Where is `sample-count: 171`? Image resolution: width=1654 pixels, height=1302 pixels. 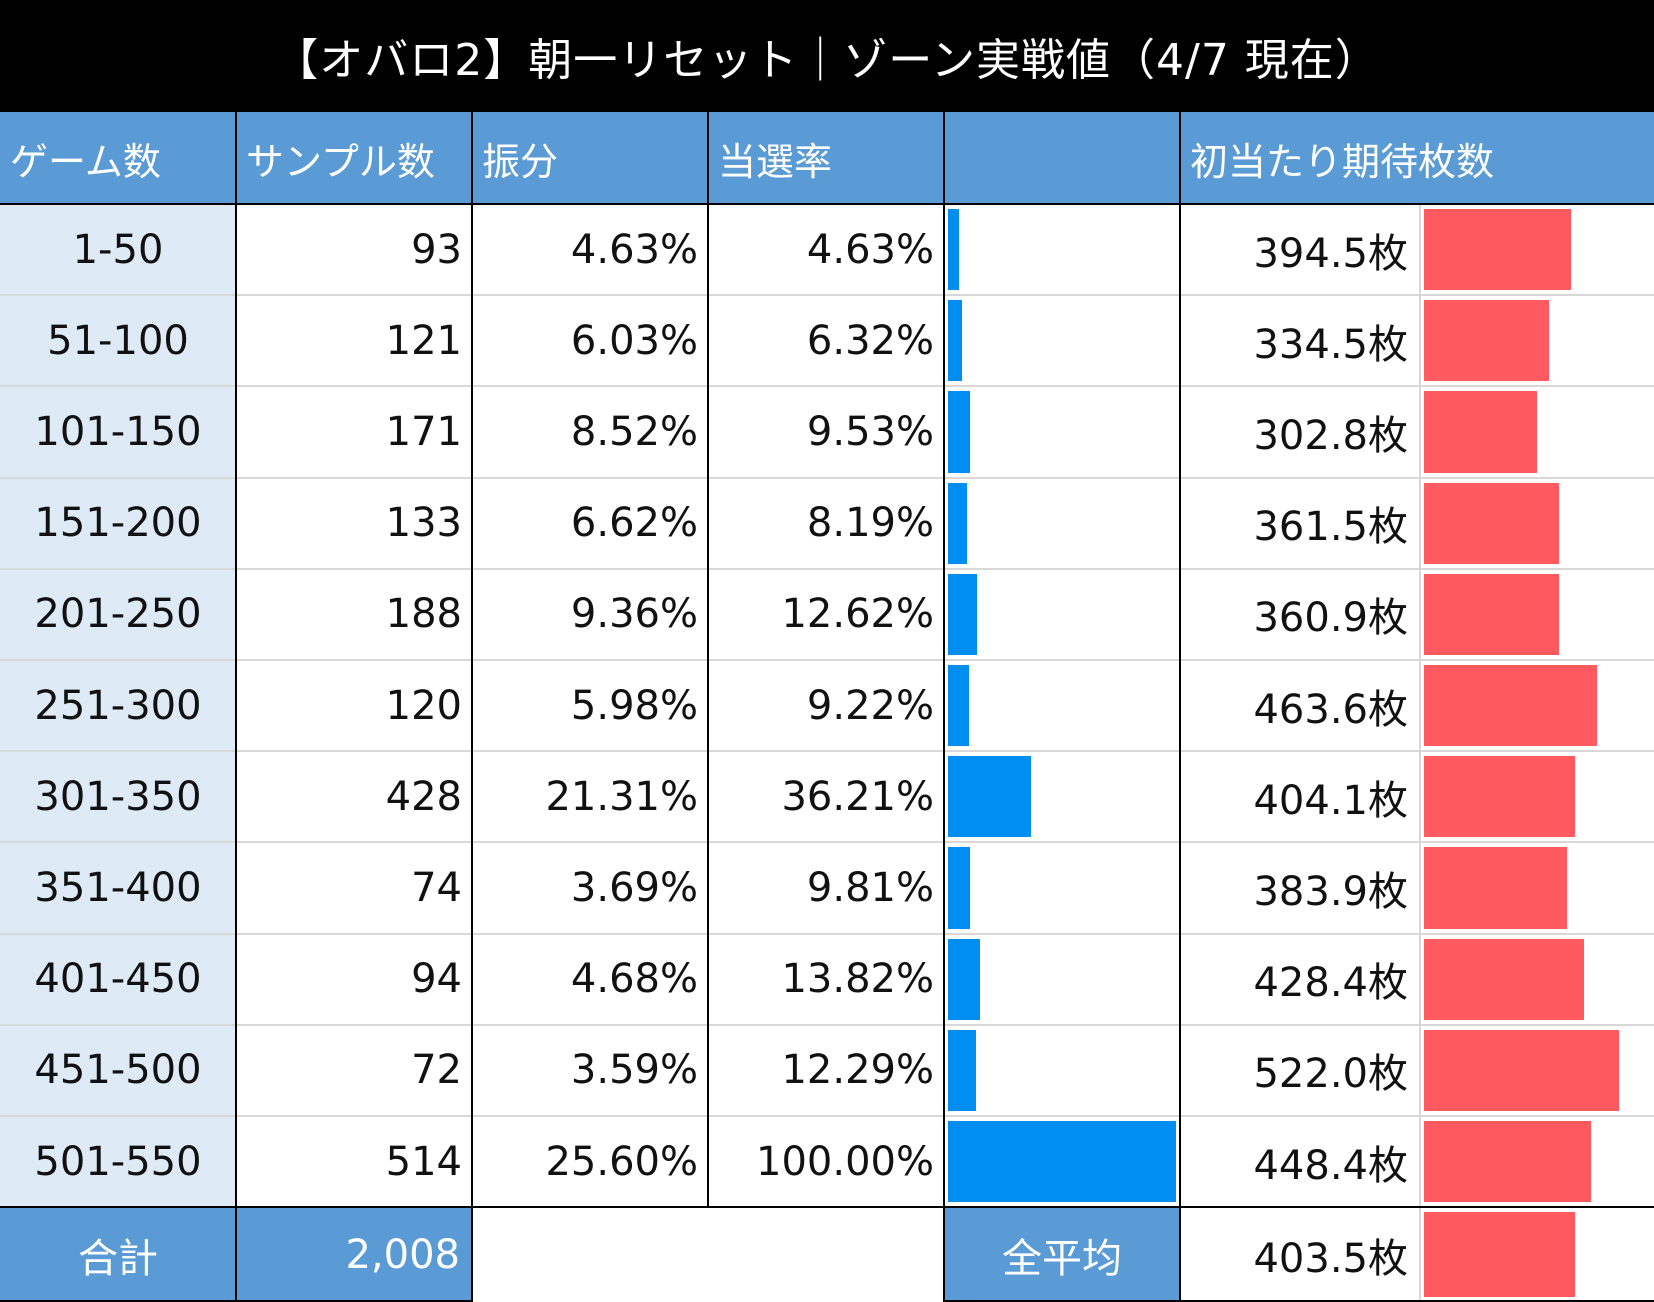 sample-count: 171 is located at coordinates (354, 432).